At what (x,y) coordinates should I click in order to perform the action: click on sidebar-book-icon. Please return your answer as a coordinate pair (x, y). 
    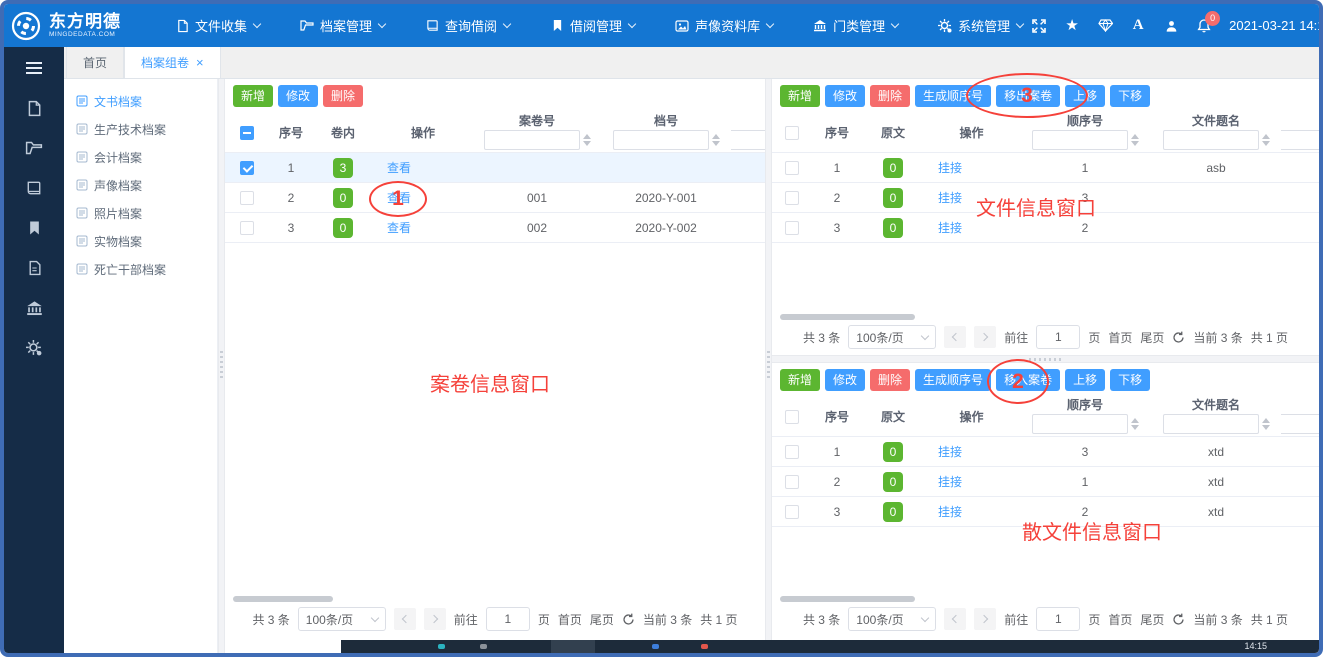
    Looking at the image, I should click on (34, 188).